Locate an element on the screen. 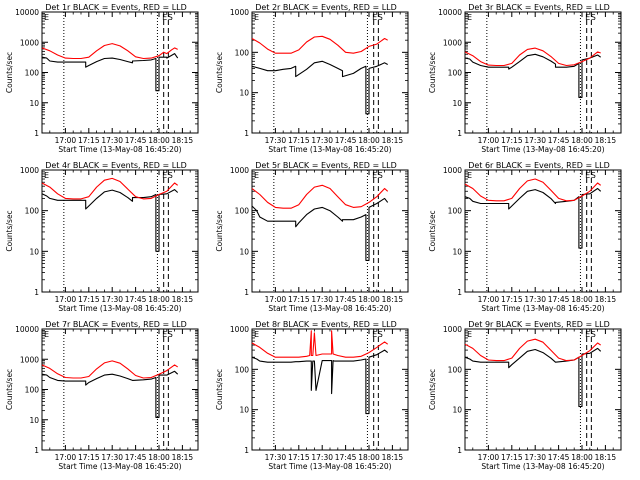 Image resolution: width=640 pixels, height=480 pixels. panel-title: Det 1r BLACK = Events, RED = LLD is located at coordinates (116, 7).